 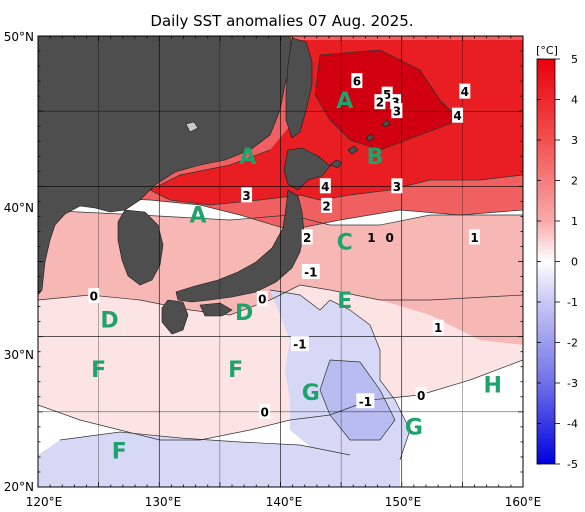 What do you see at coordinates (574, 100) in the screenshot?
I see `colorbar-tick-label: 4` at bounding box center [574, 100].